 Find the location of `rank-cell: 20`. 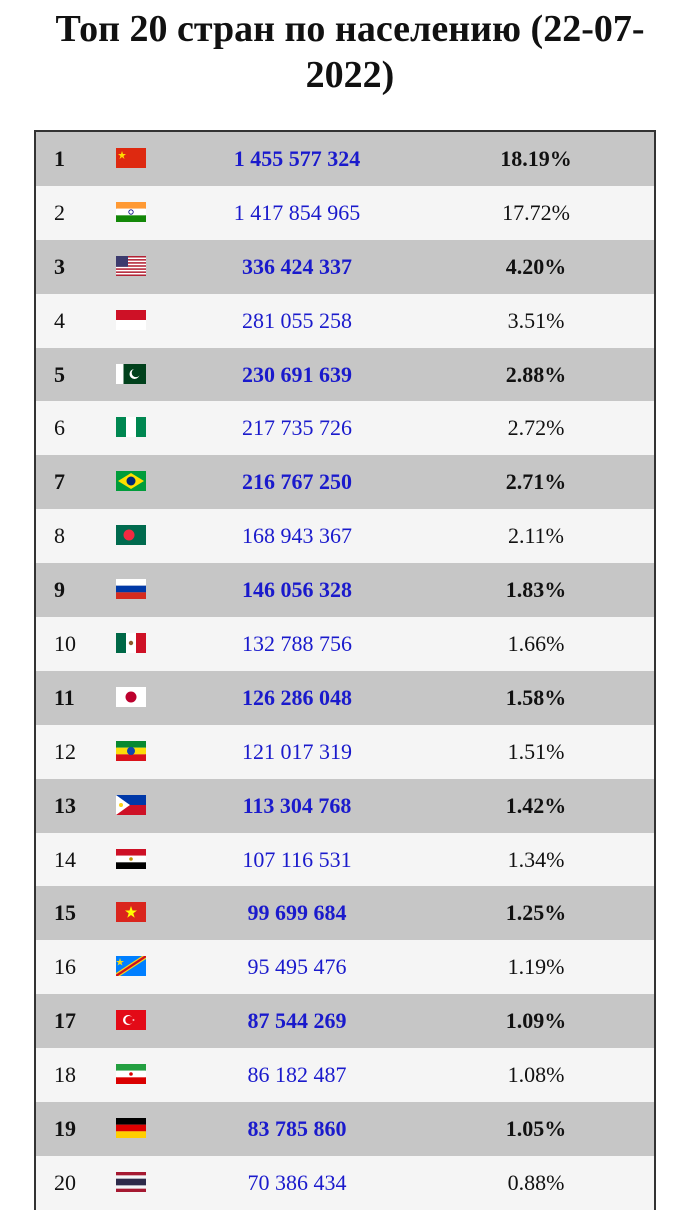

rank-cell: 20 is located at coordinates (65, 1182).